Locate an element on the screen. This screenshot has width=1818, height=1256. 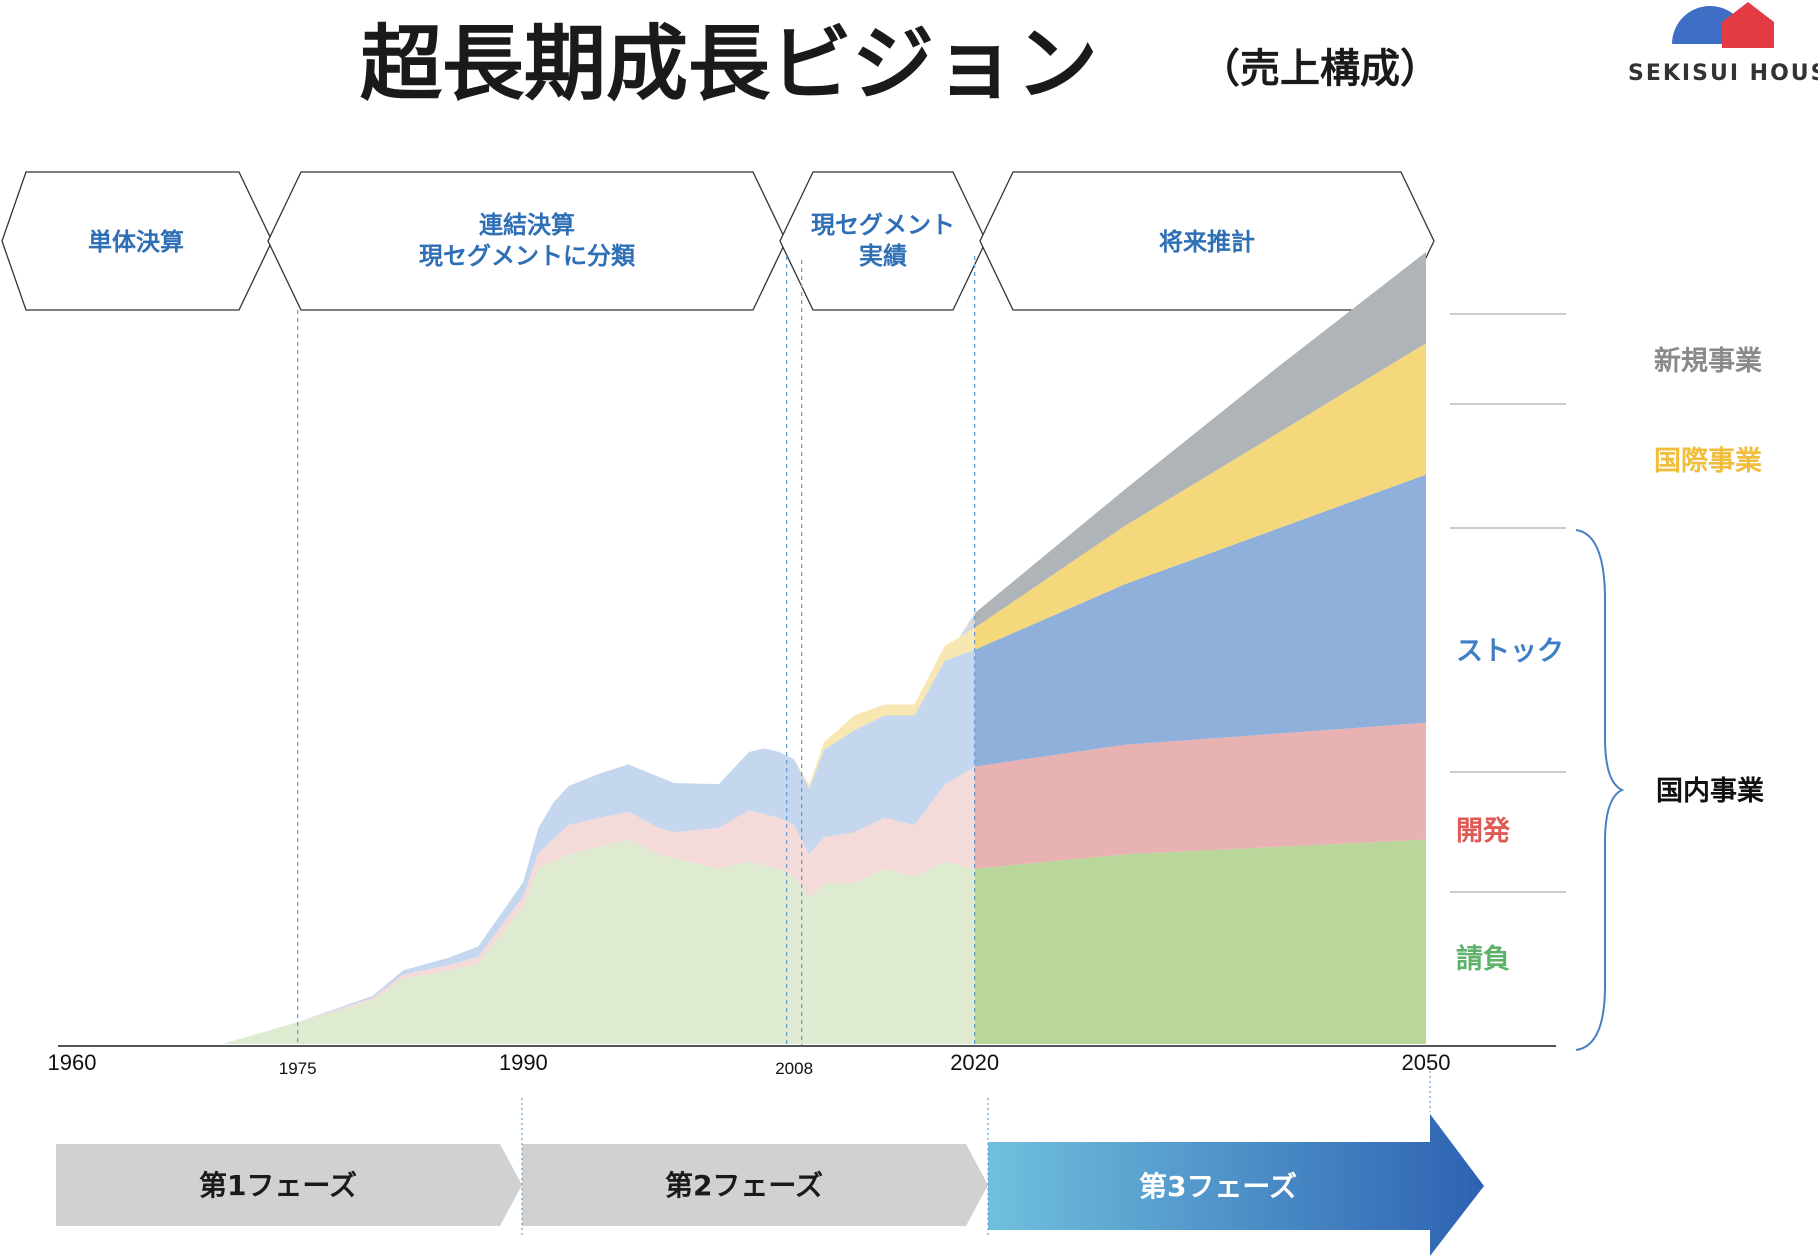
x-tick-label-2050: 2050 is located at coordinates (1426, 1062).